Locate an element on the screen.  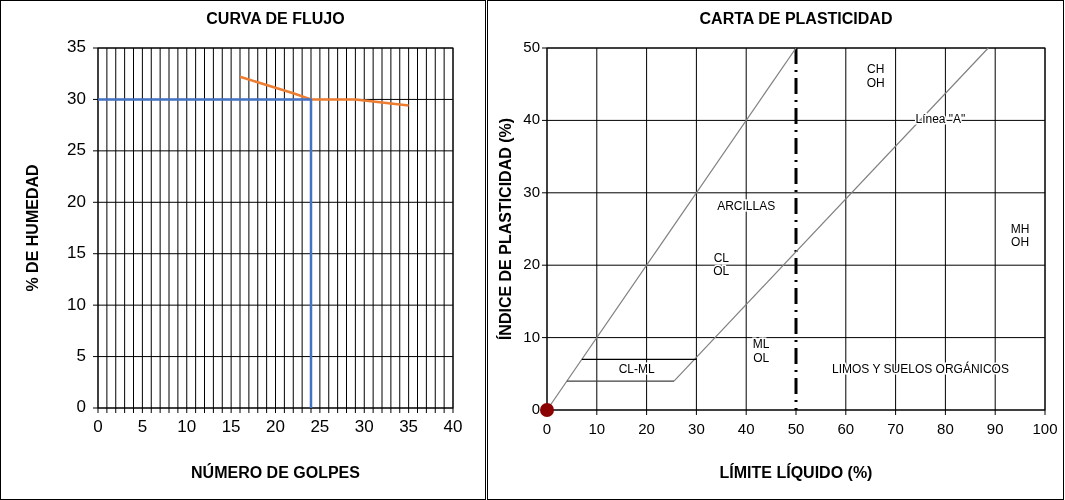
x-axis-title: NÚMERO DE GOLPES is located at coordinates (276, 472).